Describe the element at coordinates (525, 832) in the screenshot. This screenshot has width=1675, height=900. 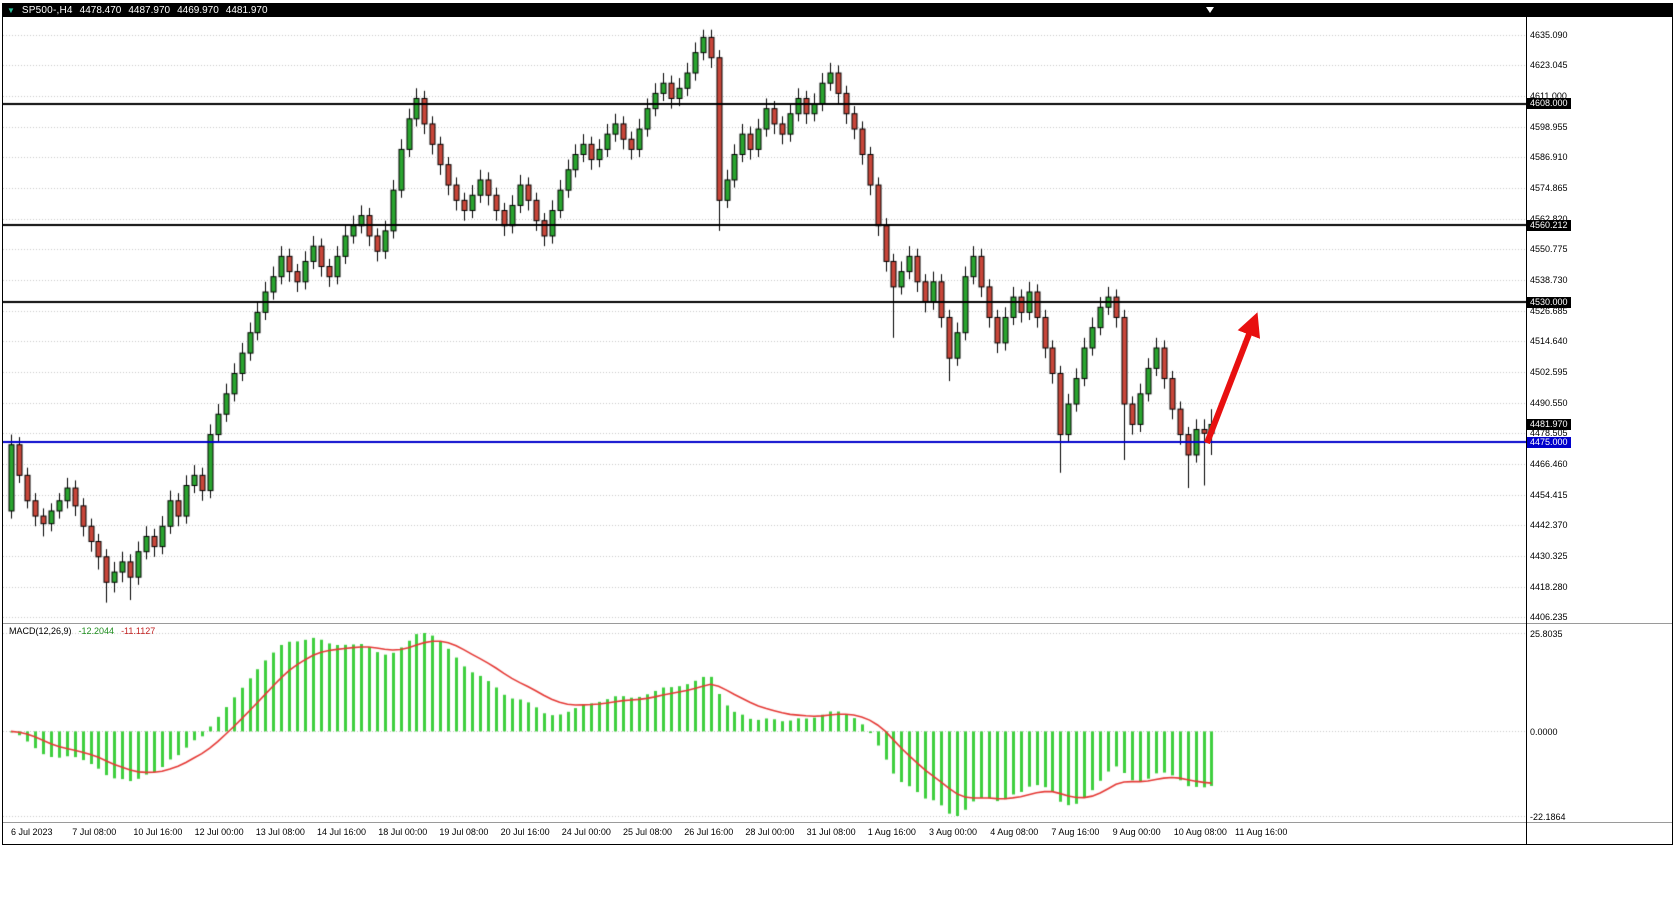
I see `time-axis-label: 20 Jul 16:00` at that location.